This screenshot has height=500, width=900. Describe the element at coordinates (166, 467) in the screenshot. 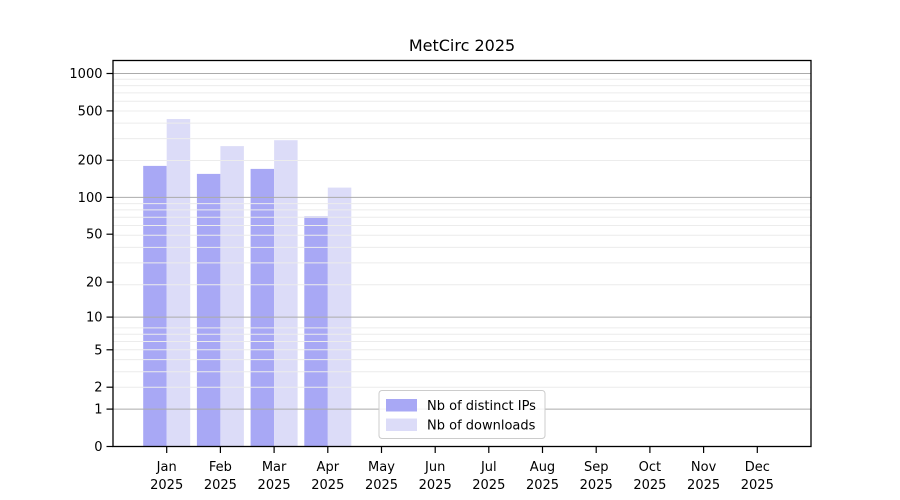

I see `x-tick-month: Jan` at that location.